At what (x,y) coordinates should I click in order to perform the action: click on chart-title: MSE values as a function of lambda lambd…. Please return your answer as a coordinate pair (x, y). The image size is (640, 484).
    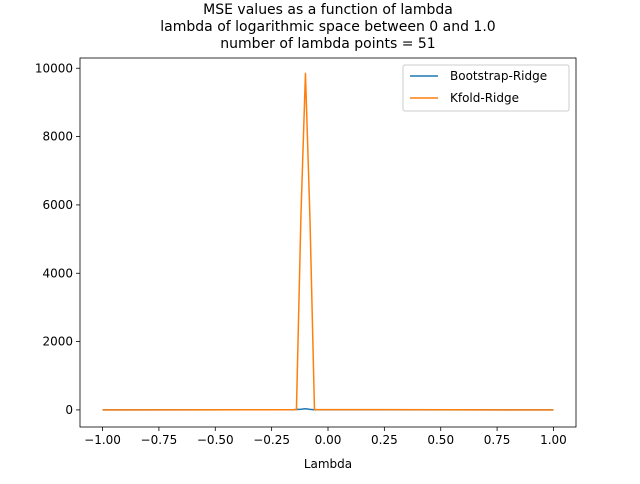
    Looking at the image, I should click on (327, 27).